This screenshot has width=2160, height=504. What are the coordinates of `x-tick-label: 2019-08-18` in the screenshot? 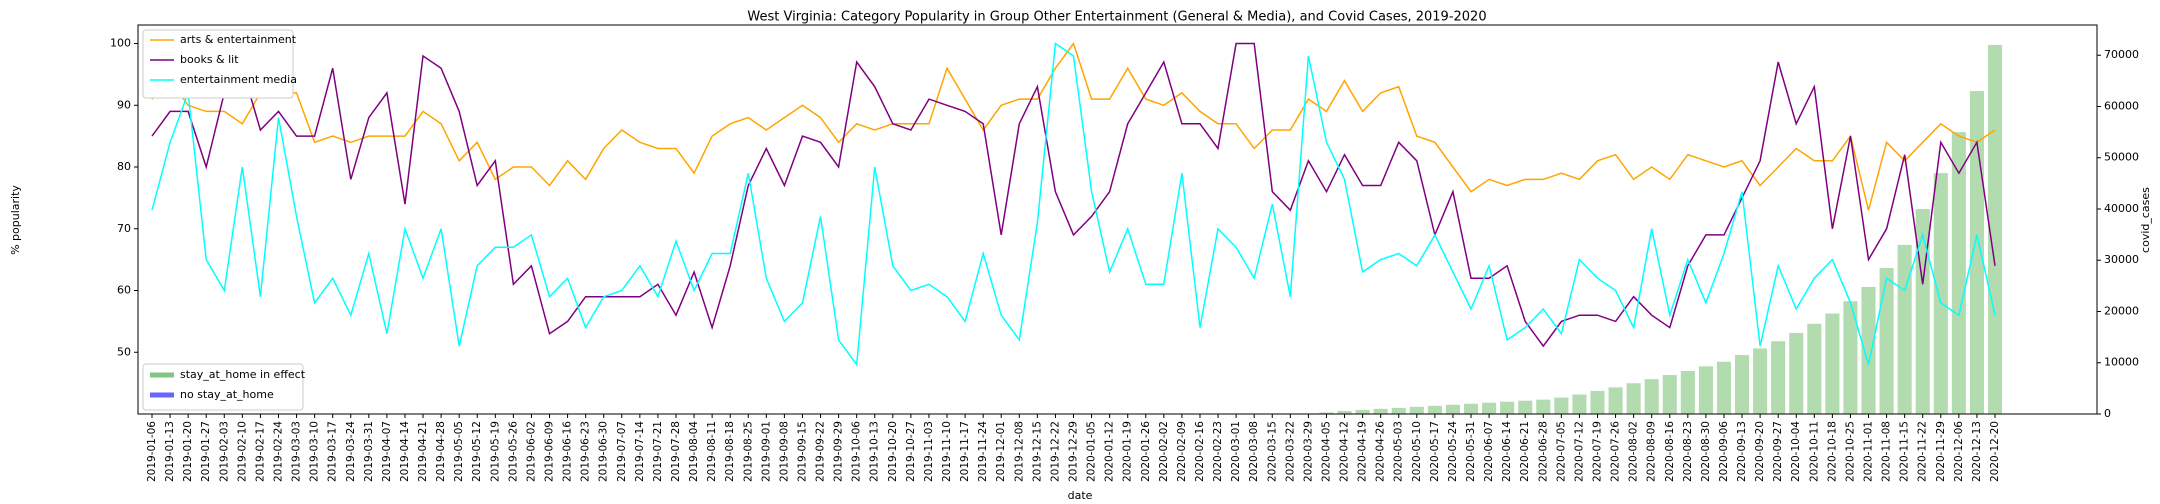 It's located at (730, 451).